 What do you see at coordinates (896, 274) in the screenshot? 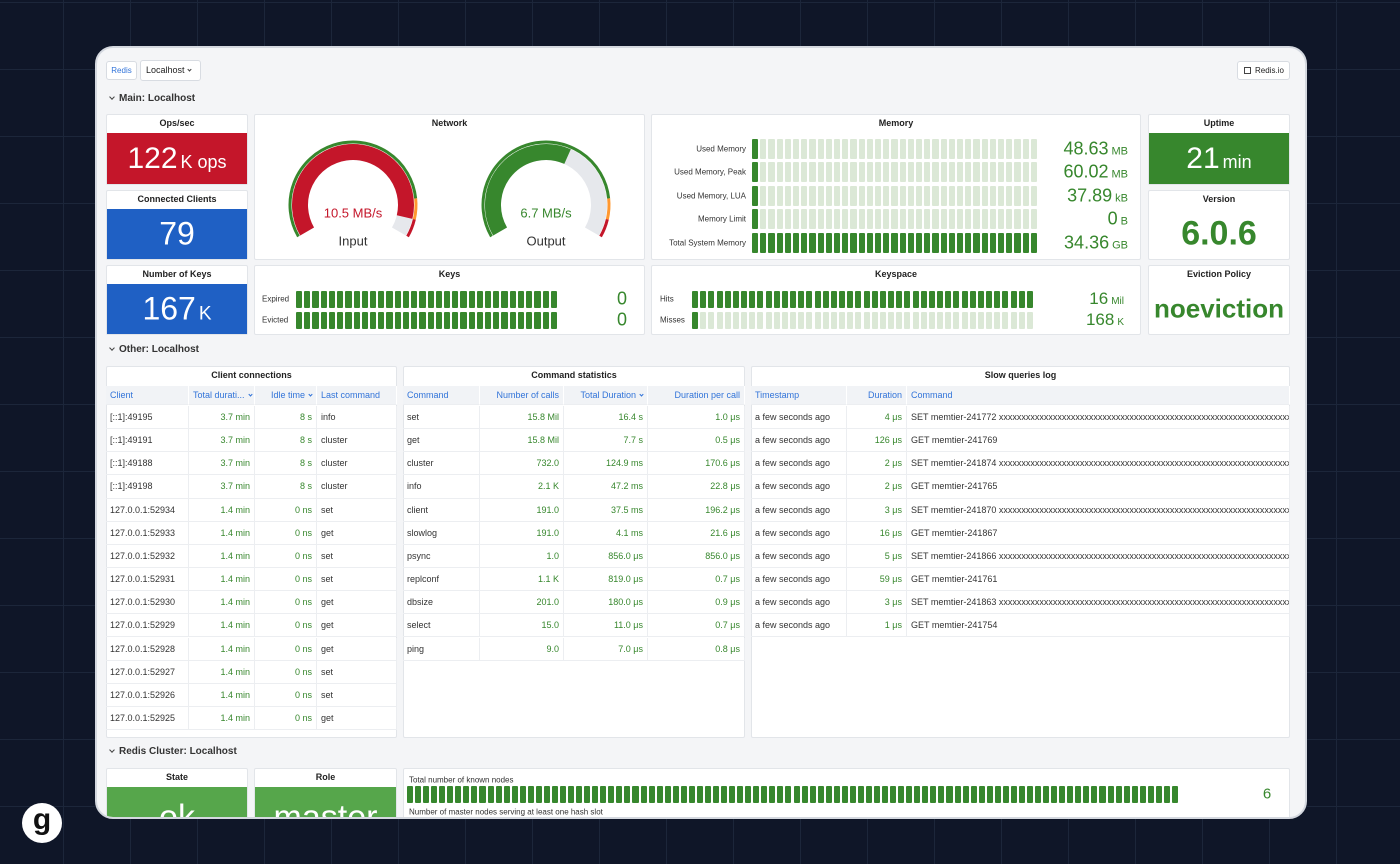
I see `panel-title: Keyspace` at bounding box center [896, 274].